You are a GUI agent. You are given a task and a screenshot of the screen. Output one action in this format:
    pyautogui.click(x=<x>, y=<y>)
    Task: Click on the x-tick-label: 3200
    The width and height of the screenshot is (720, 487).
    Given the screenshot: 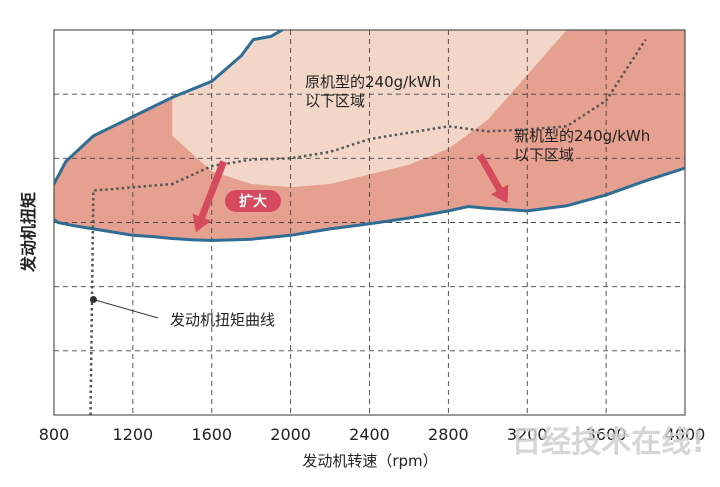 What is the action you would take?
    pyautogui.click(x=527, y=434)
    